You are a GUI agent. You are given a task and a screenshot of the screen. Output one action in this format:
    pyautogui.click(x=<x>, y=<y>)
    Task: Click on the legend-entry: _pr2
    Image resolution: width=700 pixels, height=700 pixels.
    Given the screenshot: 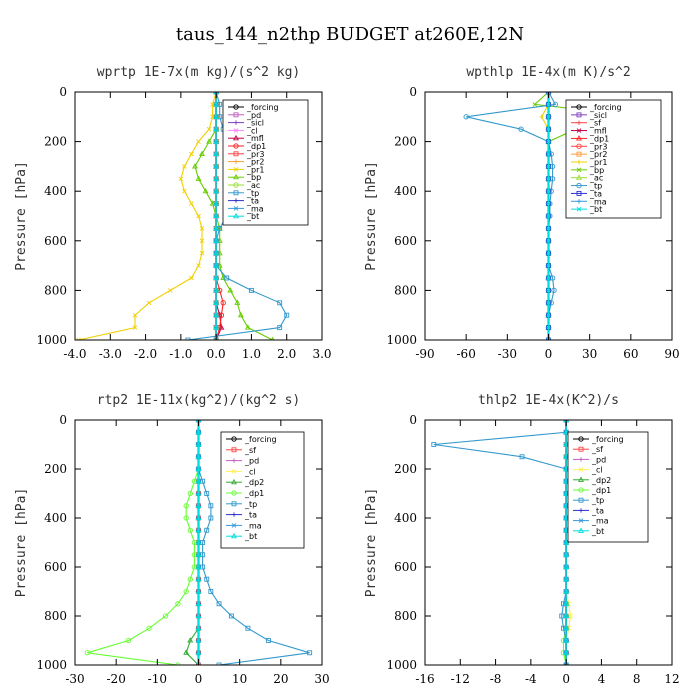 What is the action you would take?
    pyautogui.click(x=246, y=162)
    